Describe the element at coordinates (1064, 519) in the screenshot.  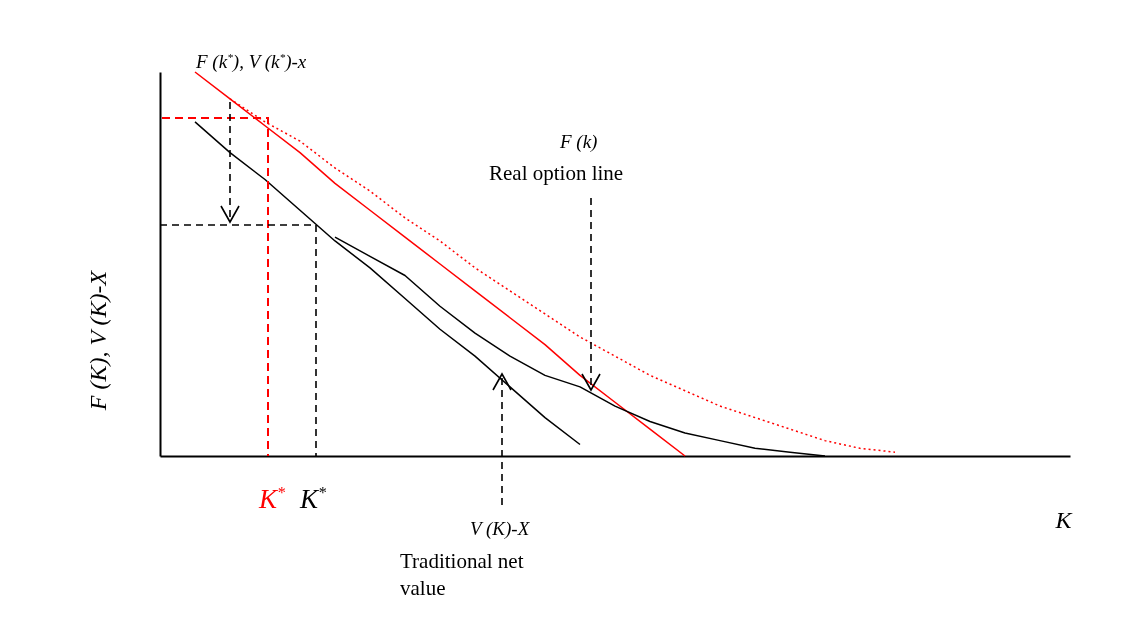
I see `x-axis-title: K` at that location.